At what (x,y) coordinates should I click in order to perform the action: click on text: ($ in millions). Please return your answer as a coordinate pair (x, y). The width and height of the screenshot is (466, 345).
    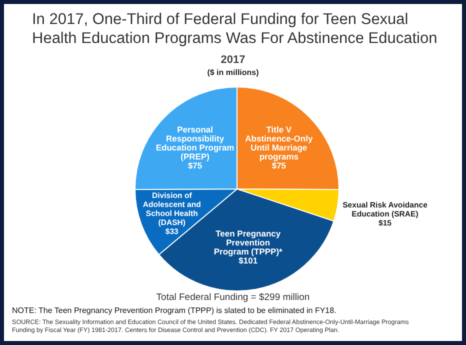
    Looking at the image, I should click on (233, 72).